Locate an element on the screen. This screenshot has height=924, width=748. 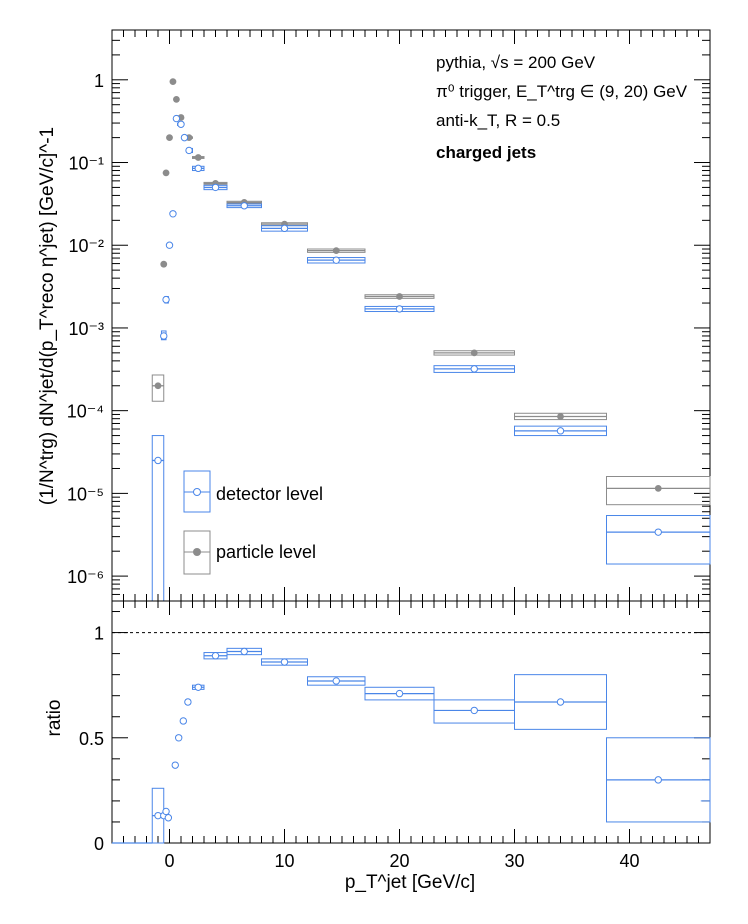
spectrum-y-tick-label: 1 is located at coordinates (99, 81).